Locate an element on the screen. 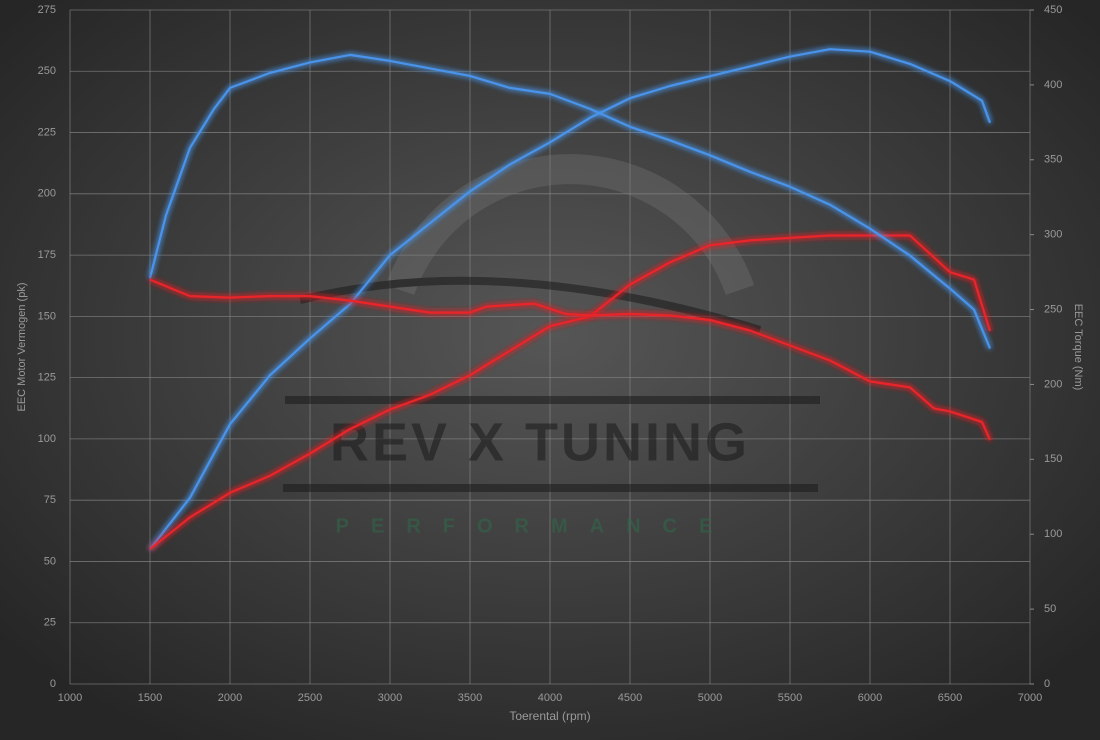 The width and height of the screenshot is (1100, 740). y-axis-label: EEC Motor Vermogen (pk) is located at coordinates (22, 347).